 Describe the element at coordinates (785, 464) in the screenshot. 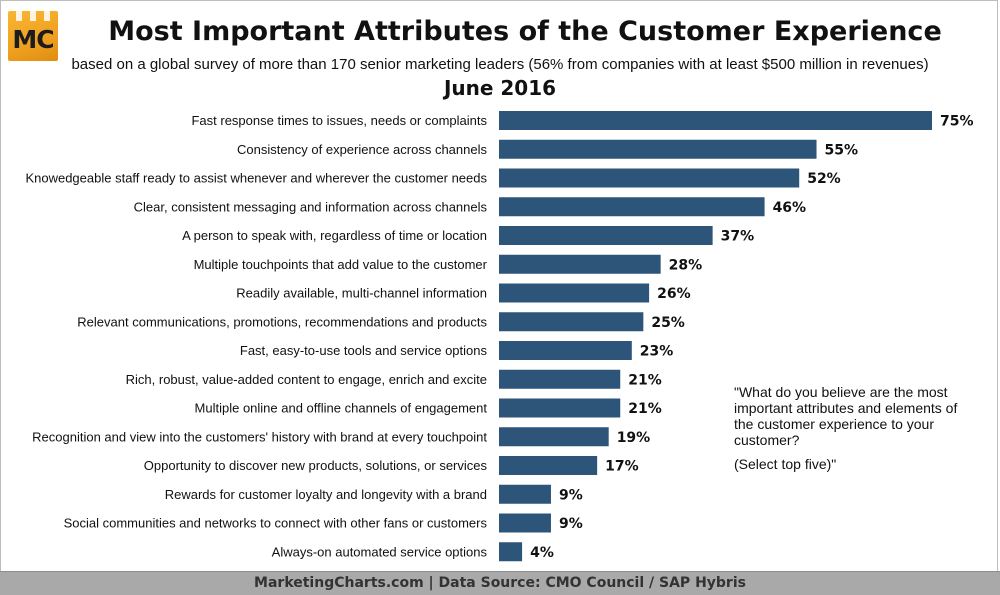

I see `survey-question-instruction: (Select top five)"` at that location.